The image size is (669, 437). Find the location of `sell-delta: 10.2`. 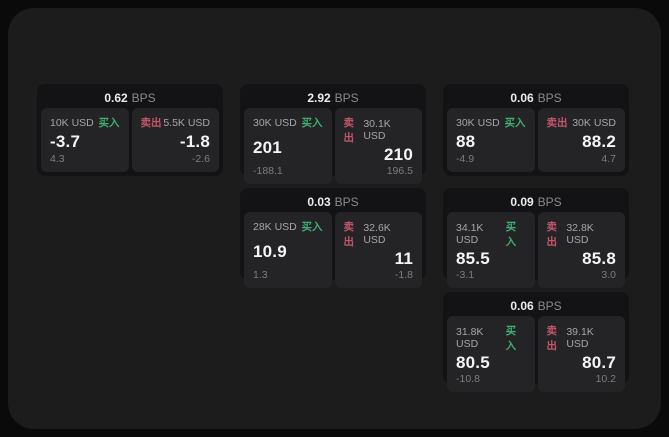

sell-delta: 10.2 is located at coordinates (605, 379).